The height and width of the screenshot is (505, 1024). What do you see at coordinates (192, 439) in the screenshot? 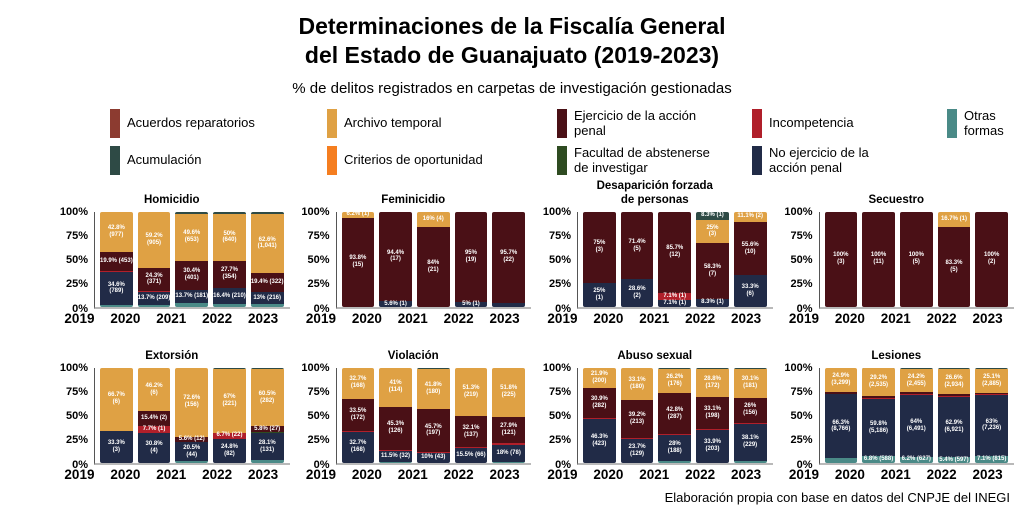
I see `segment-ejercicio_accion_penal: 5.6% (12)` at bounding box center [192, 439].